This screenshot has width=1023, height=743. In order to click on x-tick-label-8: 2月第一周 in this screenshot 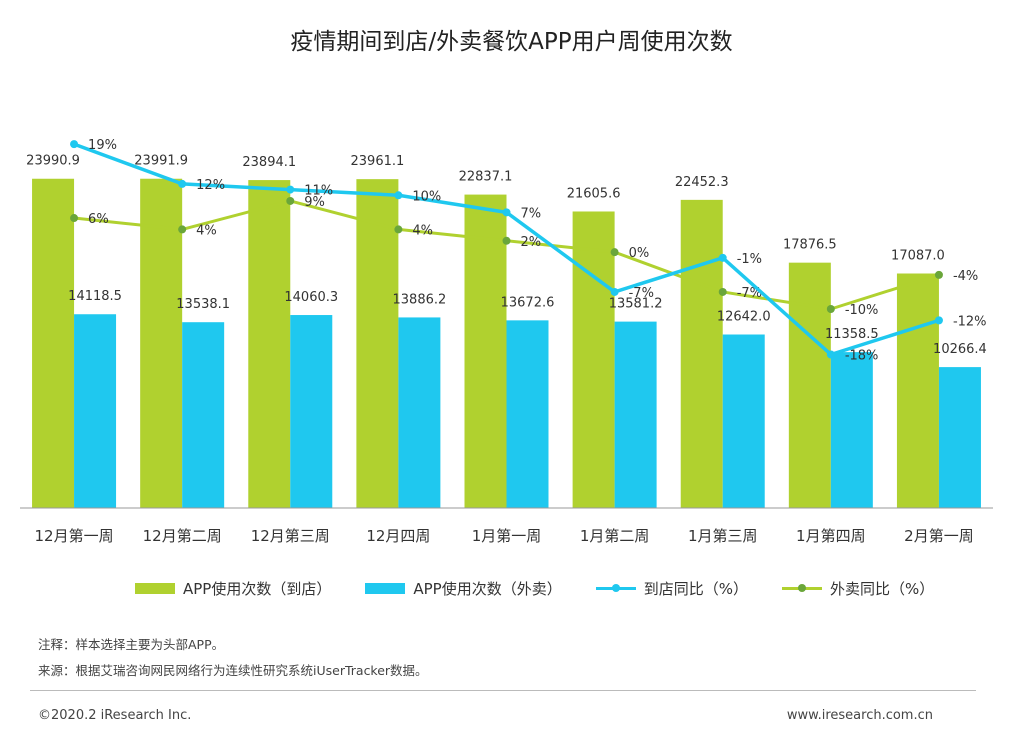, I will do `click(939, 536)`.